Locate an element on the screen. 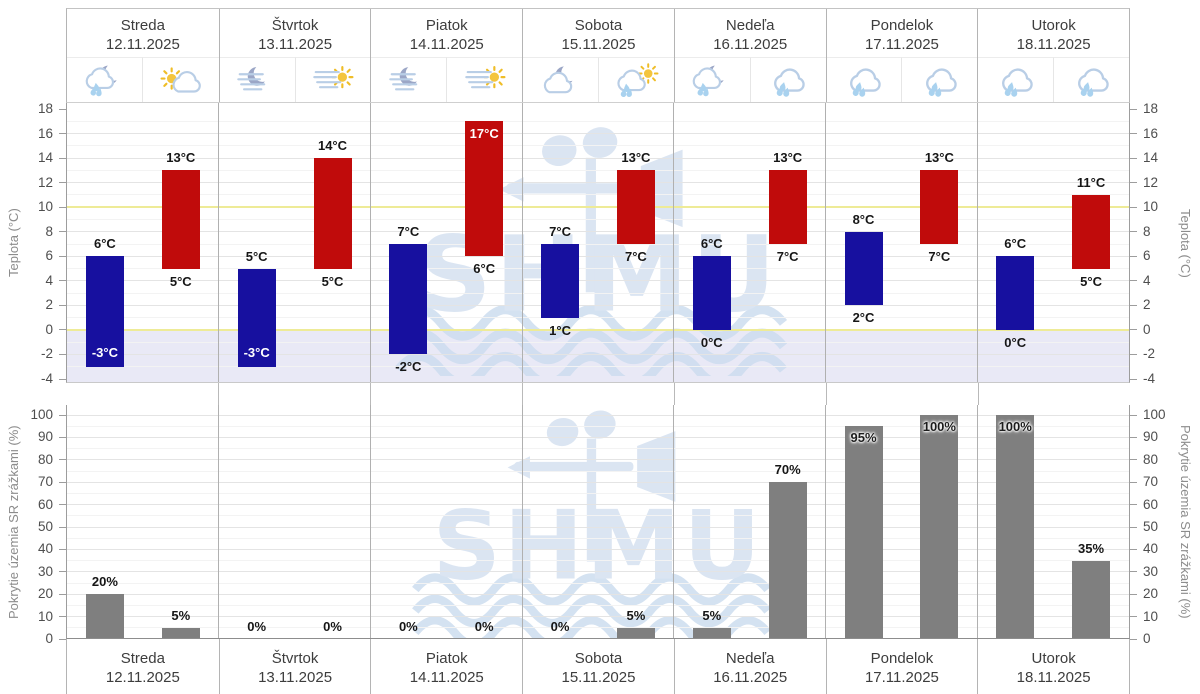 The image size is (1200, 694). day-footer: Štvrtok 13.11.2025 is located at coordinates (294, 666).